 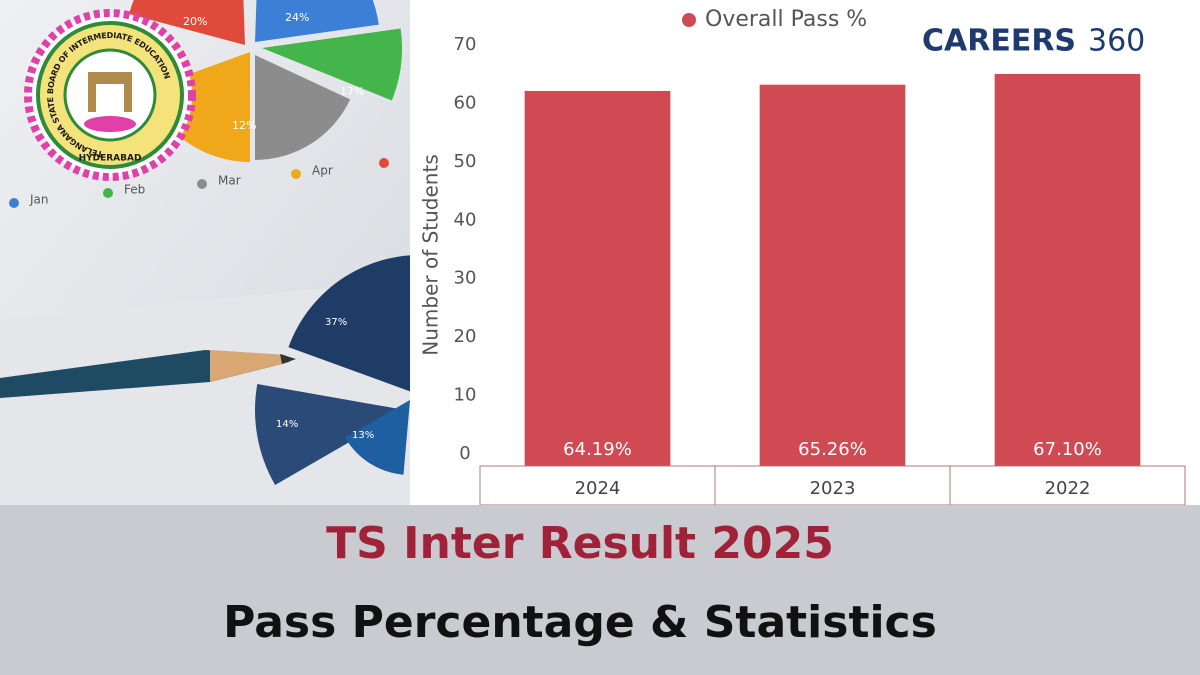 What do you see at coordinates (134, 190) in the screenshot?
I see `legend-label: Feb` at bounding box center [134, 190].